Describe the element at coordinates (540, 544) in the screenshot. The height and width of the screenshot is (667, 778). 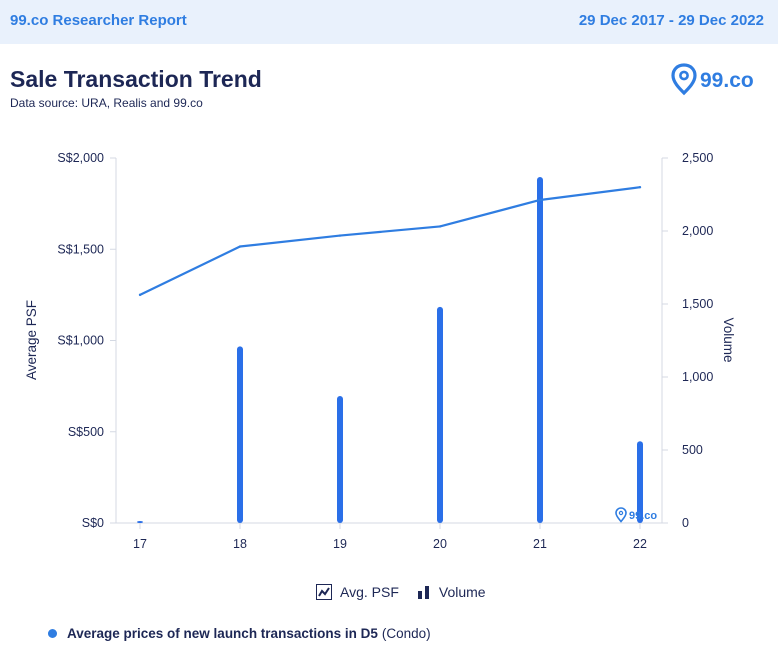
I see `x-tick-label: 21` at that location.